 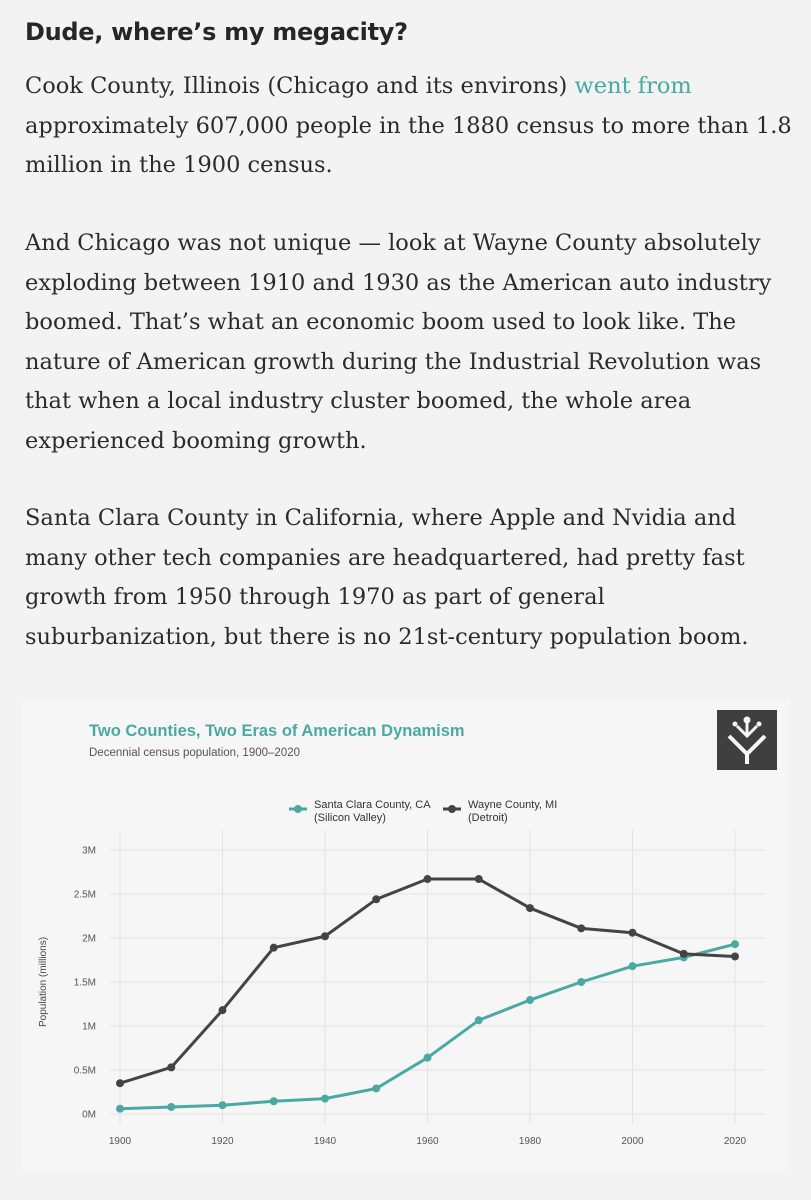 I want to click on y-tick-label: 3M, so click(x=89, y=851).